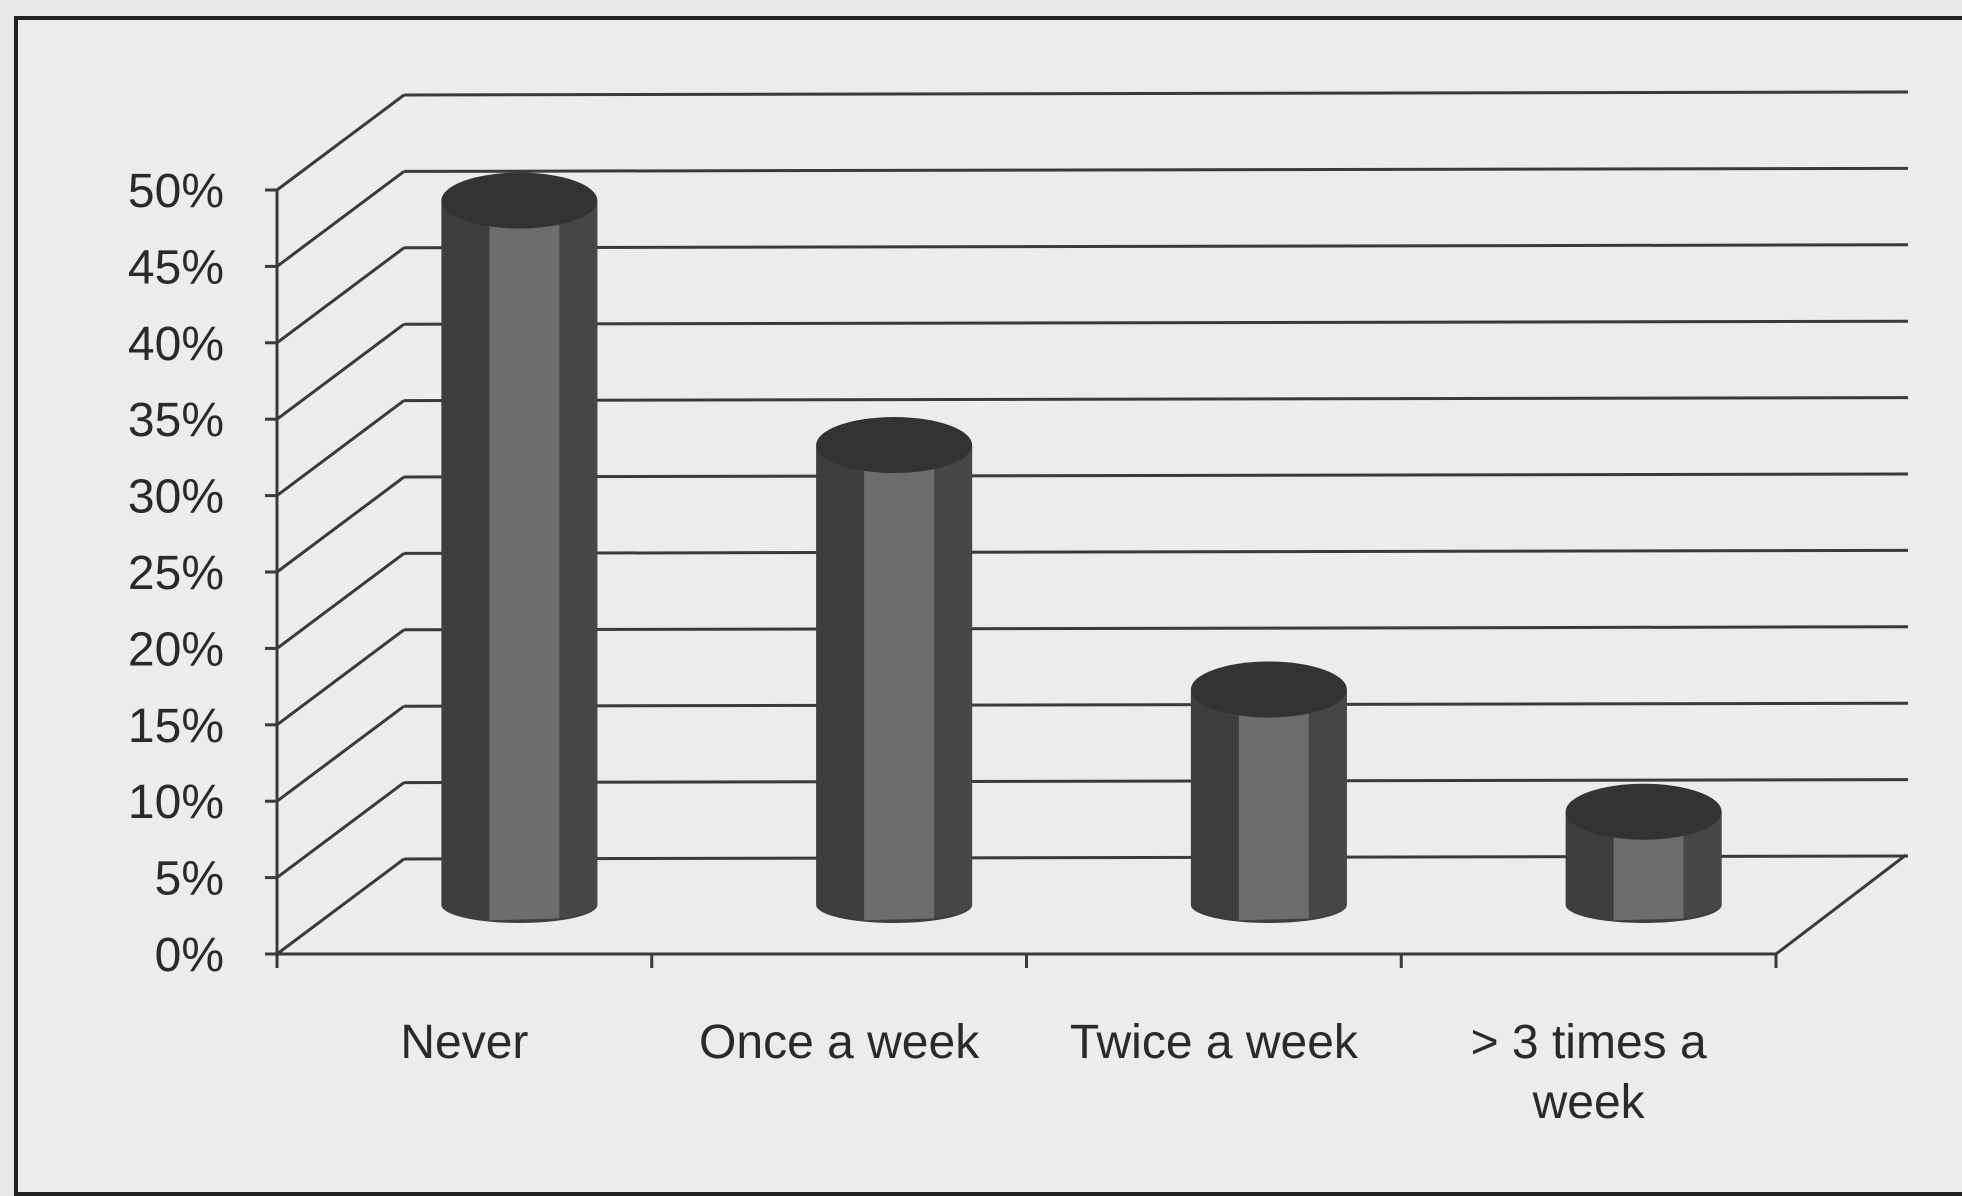  Describe the element at coordinates (1841, 904) in the screenshot. I see `floor-right-edge` at that location.